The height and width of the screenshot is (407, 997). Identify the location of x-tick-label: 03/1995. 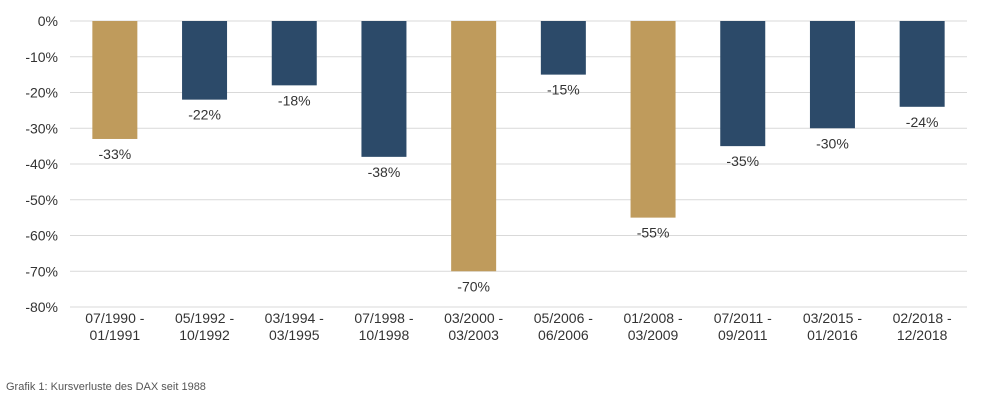
(294, 335).